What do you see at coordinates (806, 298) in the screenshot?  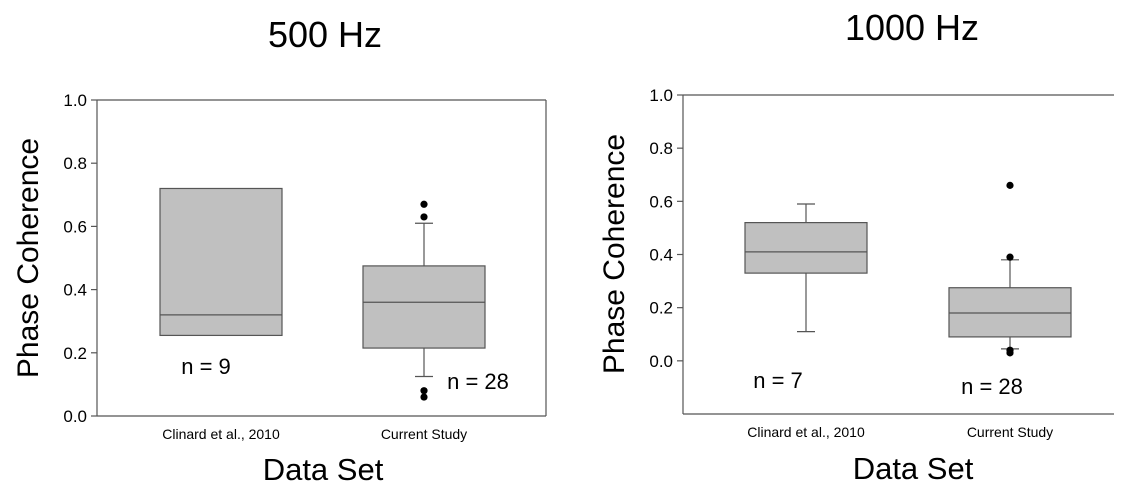 I see `box-group: n = 7` at bounding box center [806, 298].